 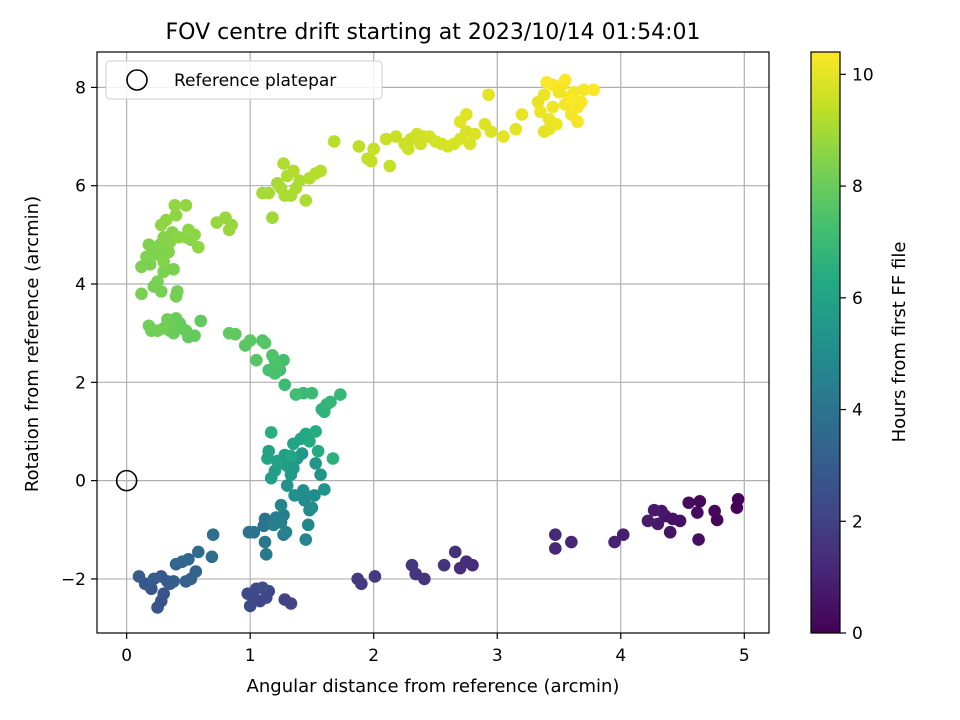 I want to click on x-tick-label: 4, so click(x=620, y=656).